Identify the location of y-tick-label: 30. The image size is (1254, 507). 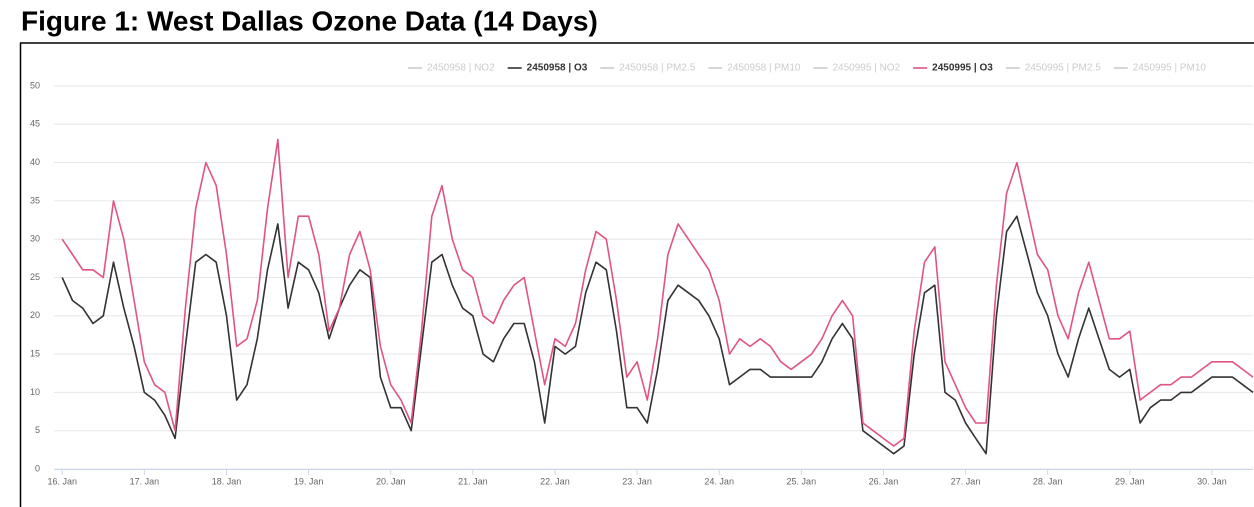
(35, 239).